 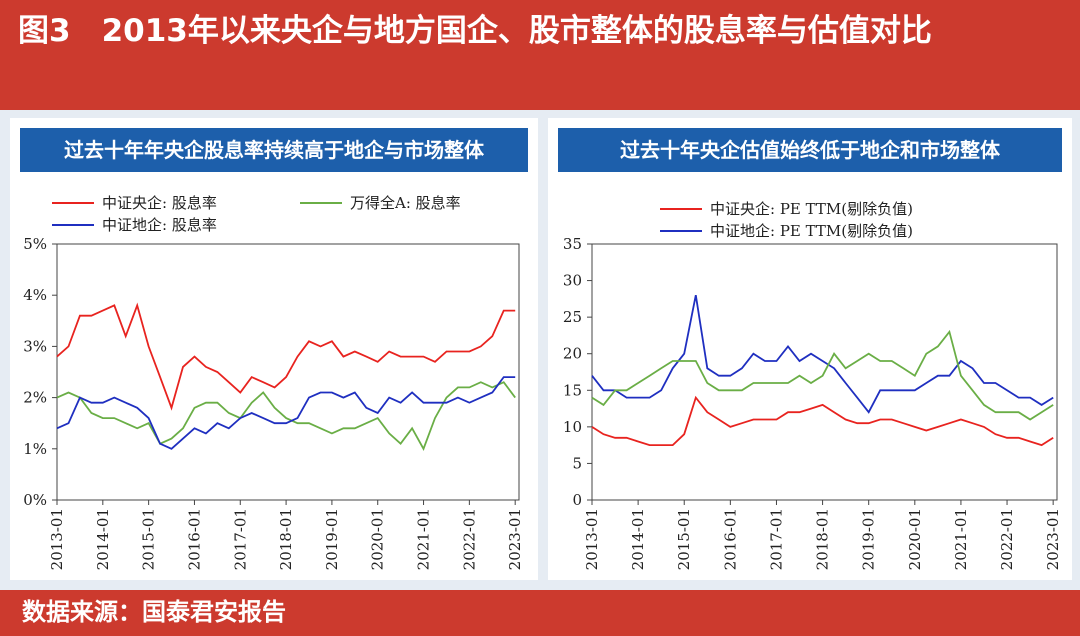 I want to click on legend-label: 中证地企: PE TTM(剔除负值), so click(x=811, y=231).